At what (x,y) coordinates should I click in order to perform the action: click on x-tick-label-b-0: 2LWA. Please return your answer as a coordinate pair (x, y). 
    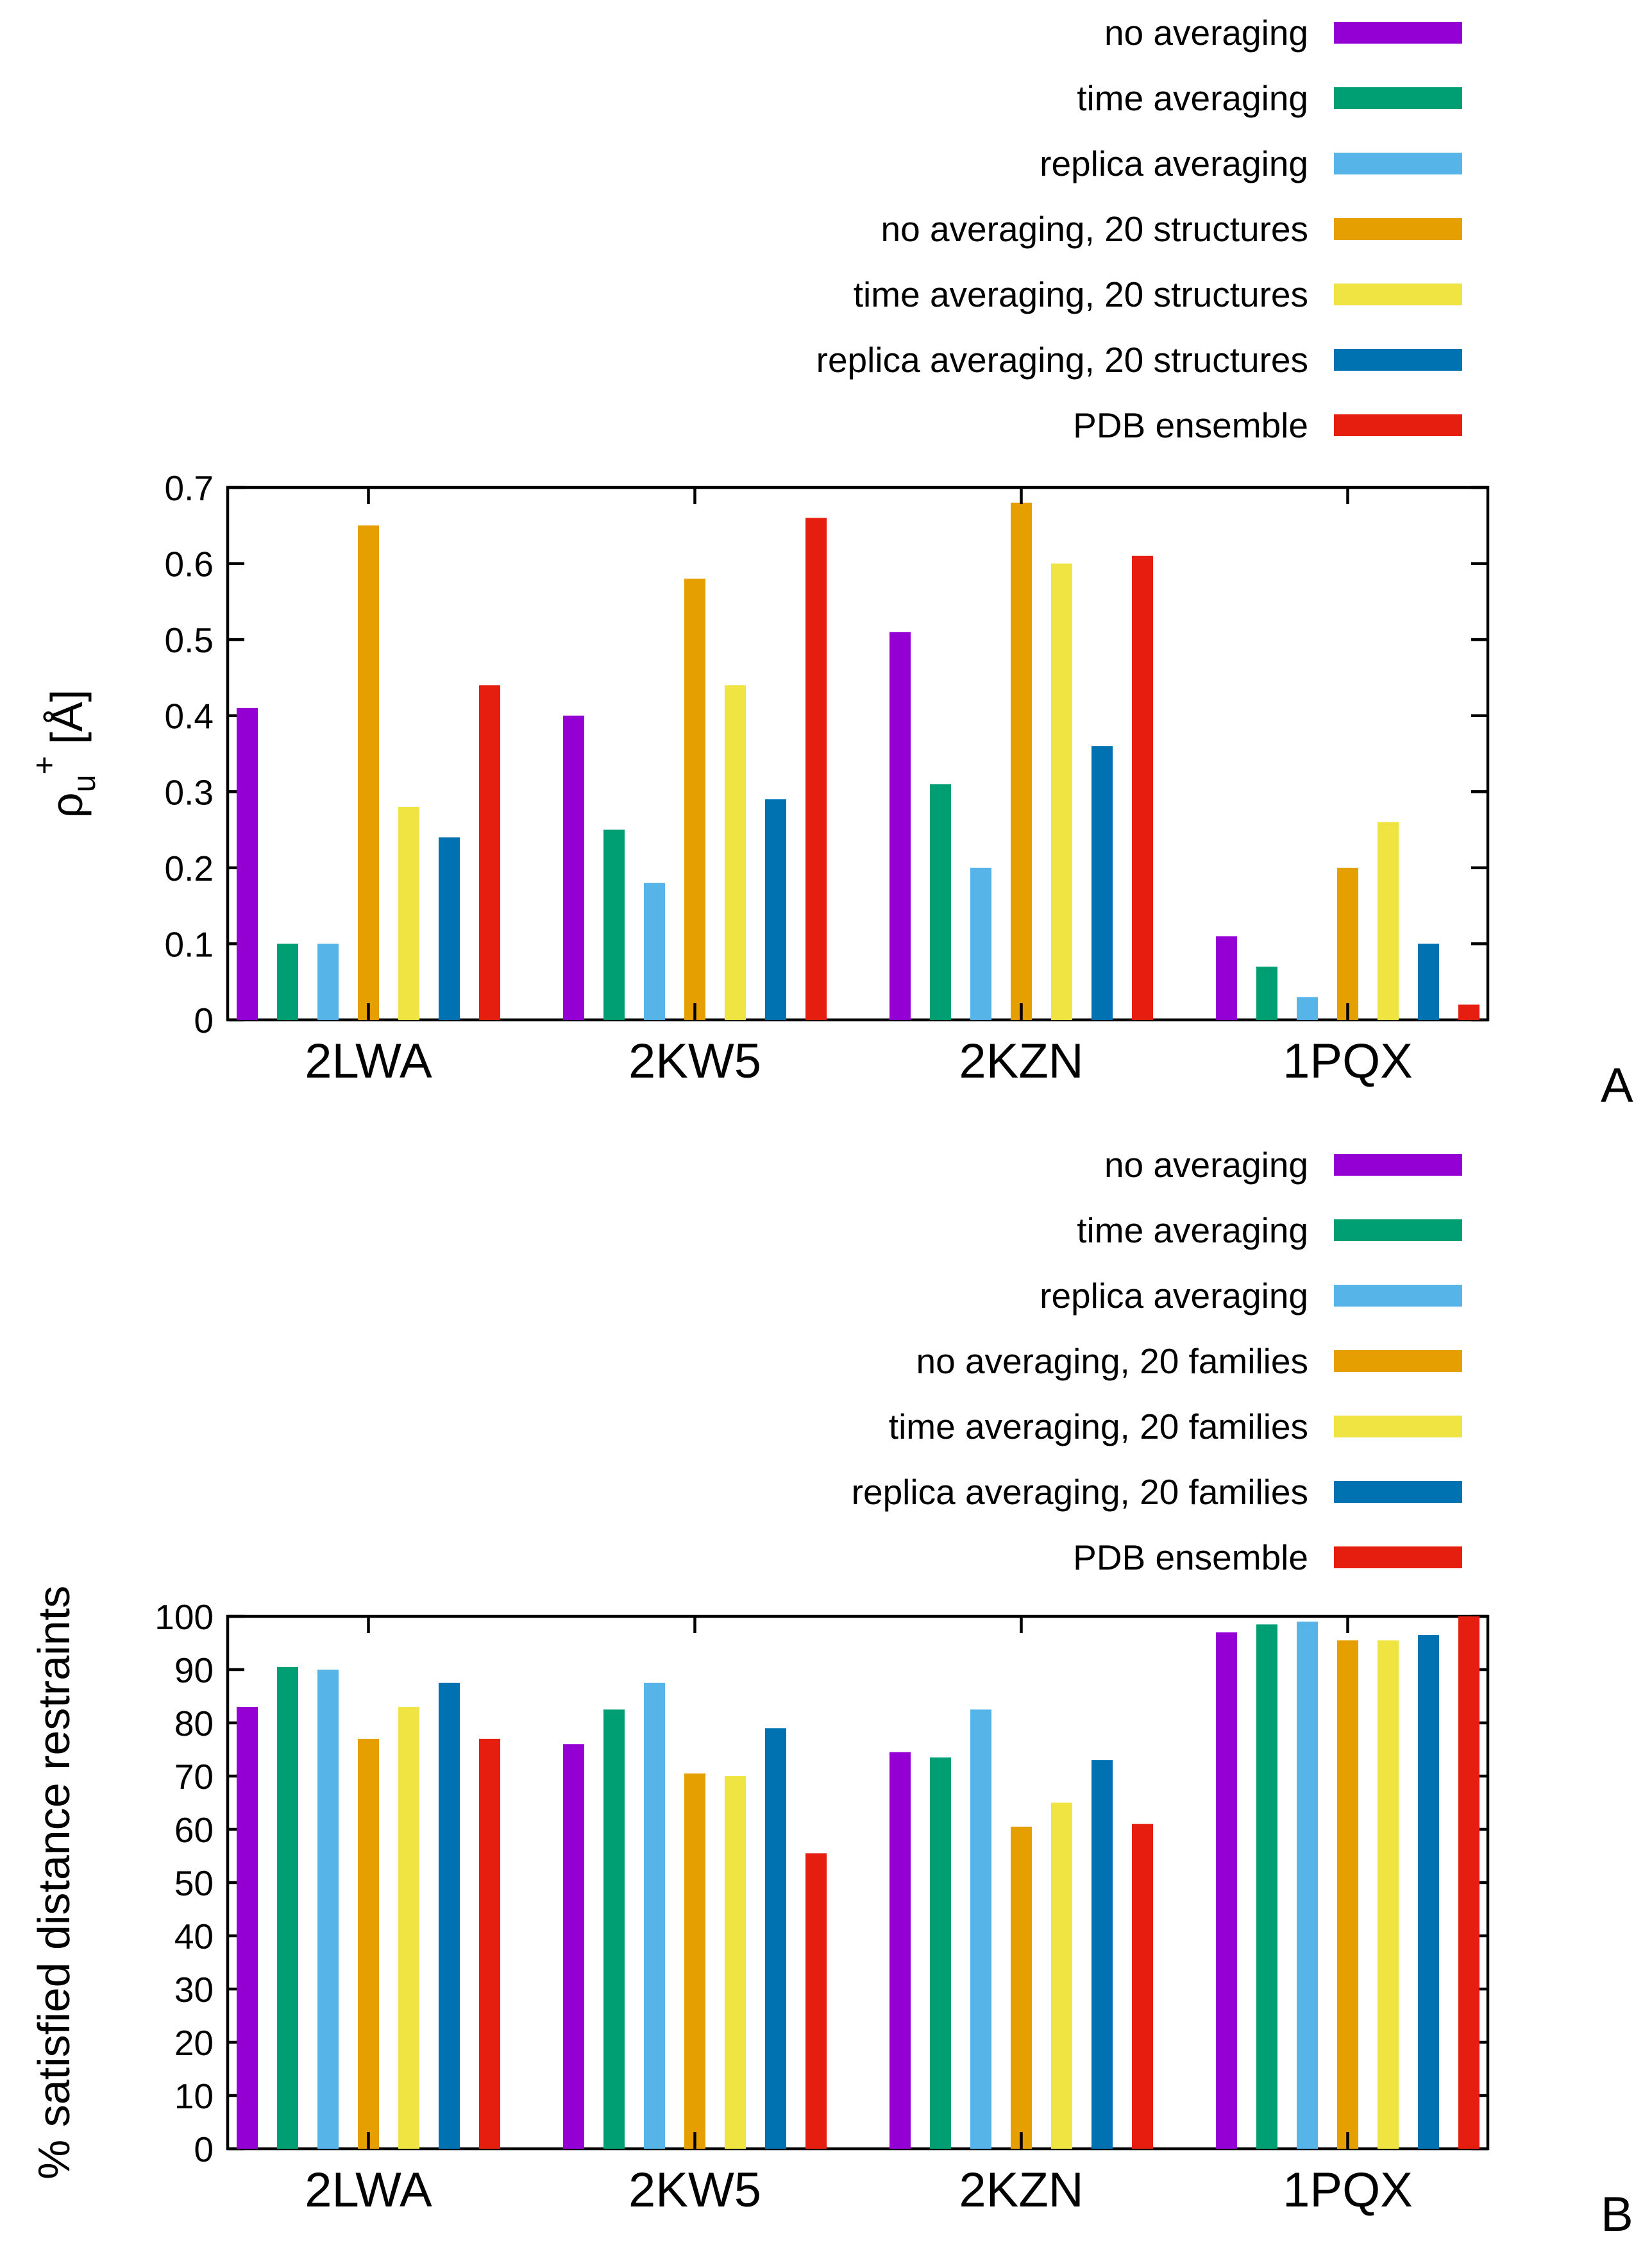
    Looking at the image, I should click on (368, 2190).